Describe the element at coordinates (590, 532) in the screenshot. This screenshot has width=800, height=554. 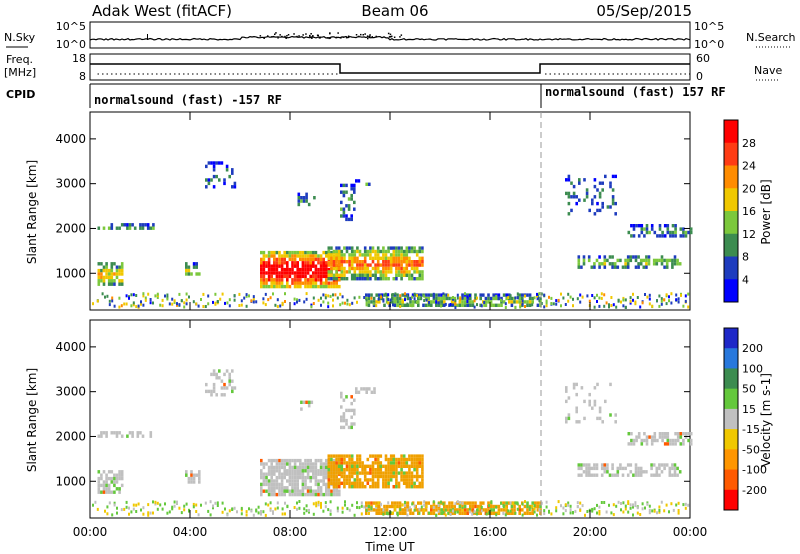
I see `x-tick-label: 20:00` at that location.